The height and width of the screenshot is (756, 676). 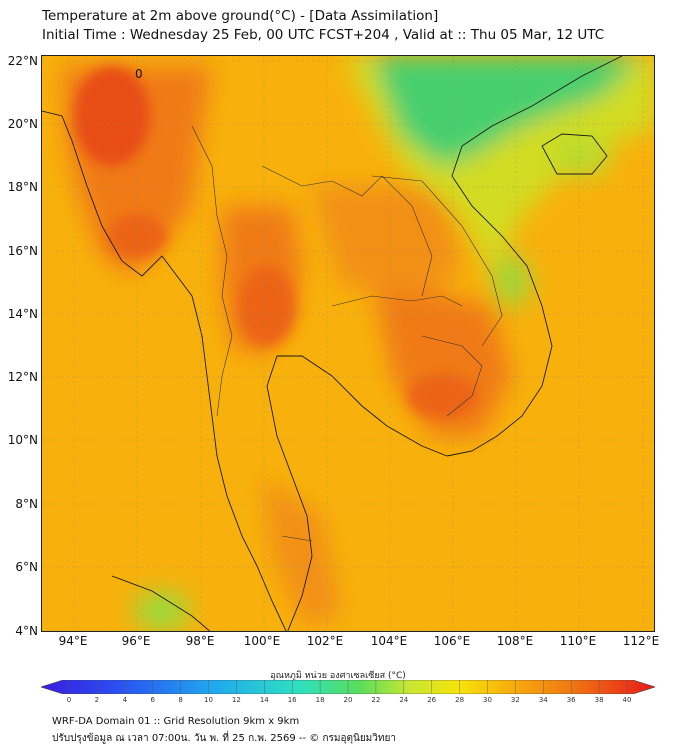 I want to click on colorbar-tick-label: 32, so click(x=515, y=700).